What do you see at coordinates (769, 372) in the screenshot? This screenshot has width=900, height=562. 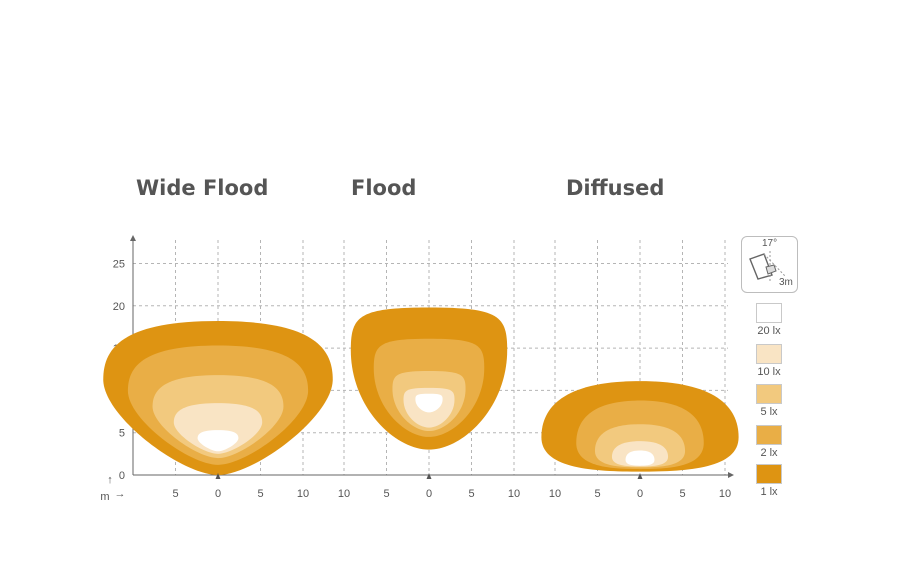 I see `legend-label: 10 lx` at bounding box center [769, 372].